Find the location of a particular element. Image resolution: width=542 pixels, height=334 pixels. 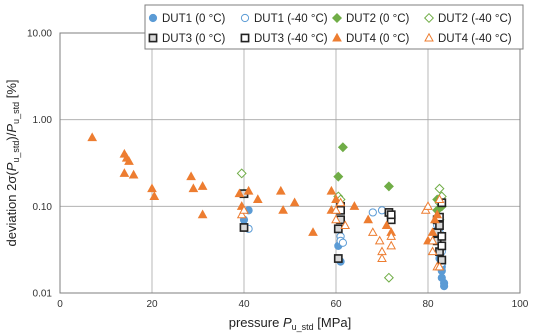

y-tick-label: 10.00 is located at coordinates (39, 34).